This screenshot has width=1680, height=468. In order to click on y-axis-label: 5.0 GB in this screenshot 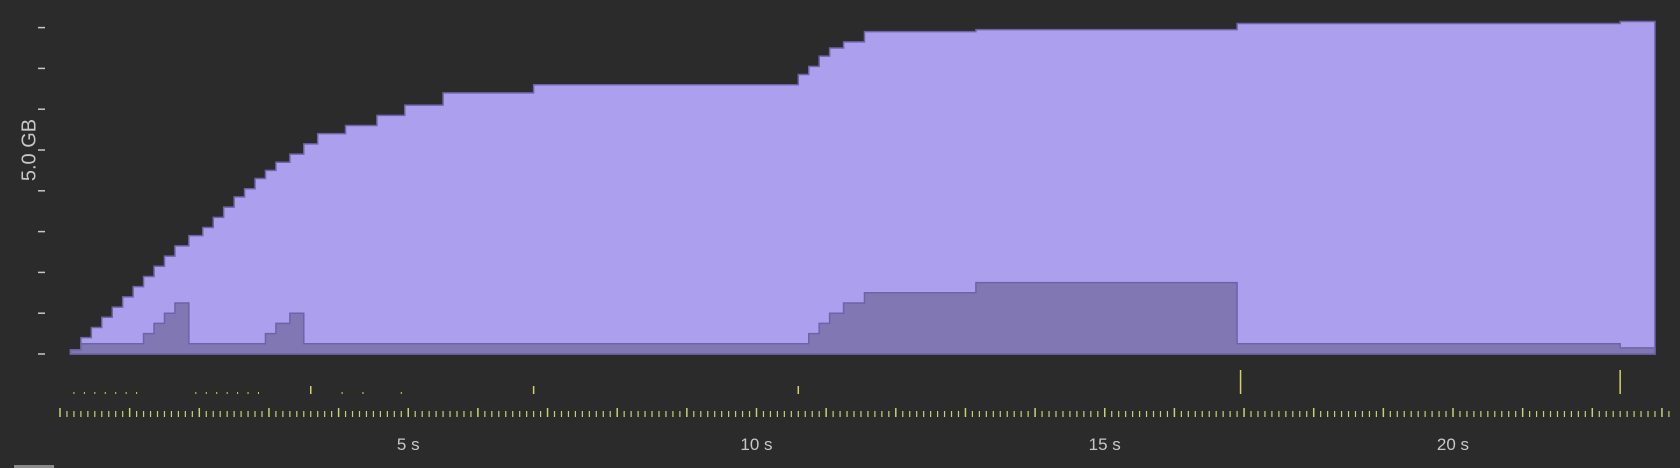, I will do `click(29, 150)`.